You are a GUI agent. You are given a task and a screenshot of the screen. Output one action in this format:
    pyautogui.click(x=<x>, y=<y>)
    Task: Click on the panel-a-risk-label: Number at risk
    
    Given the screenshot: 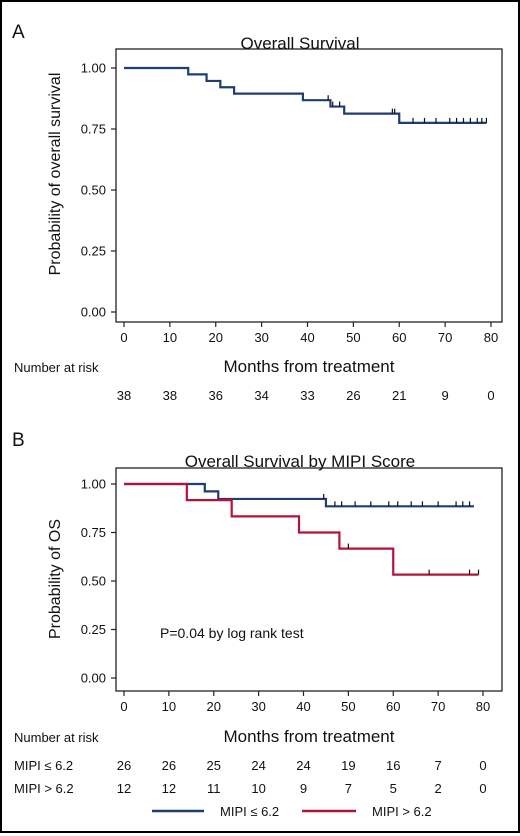 What is the action you would take?
    pyautogui.click(x=56, y=367)
    